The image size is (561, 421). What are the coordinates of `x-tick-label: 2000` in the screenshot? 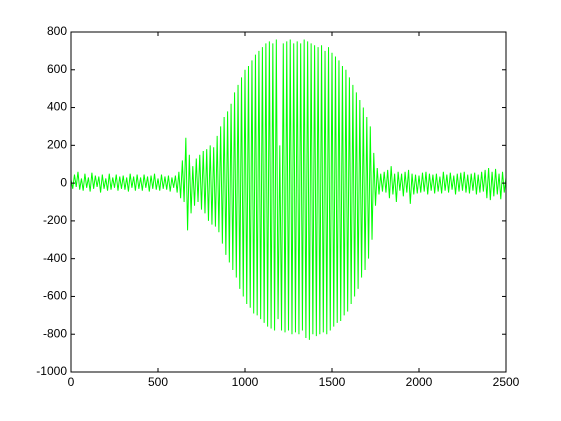 It's located at (419, 382).